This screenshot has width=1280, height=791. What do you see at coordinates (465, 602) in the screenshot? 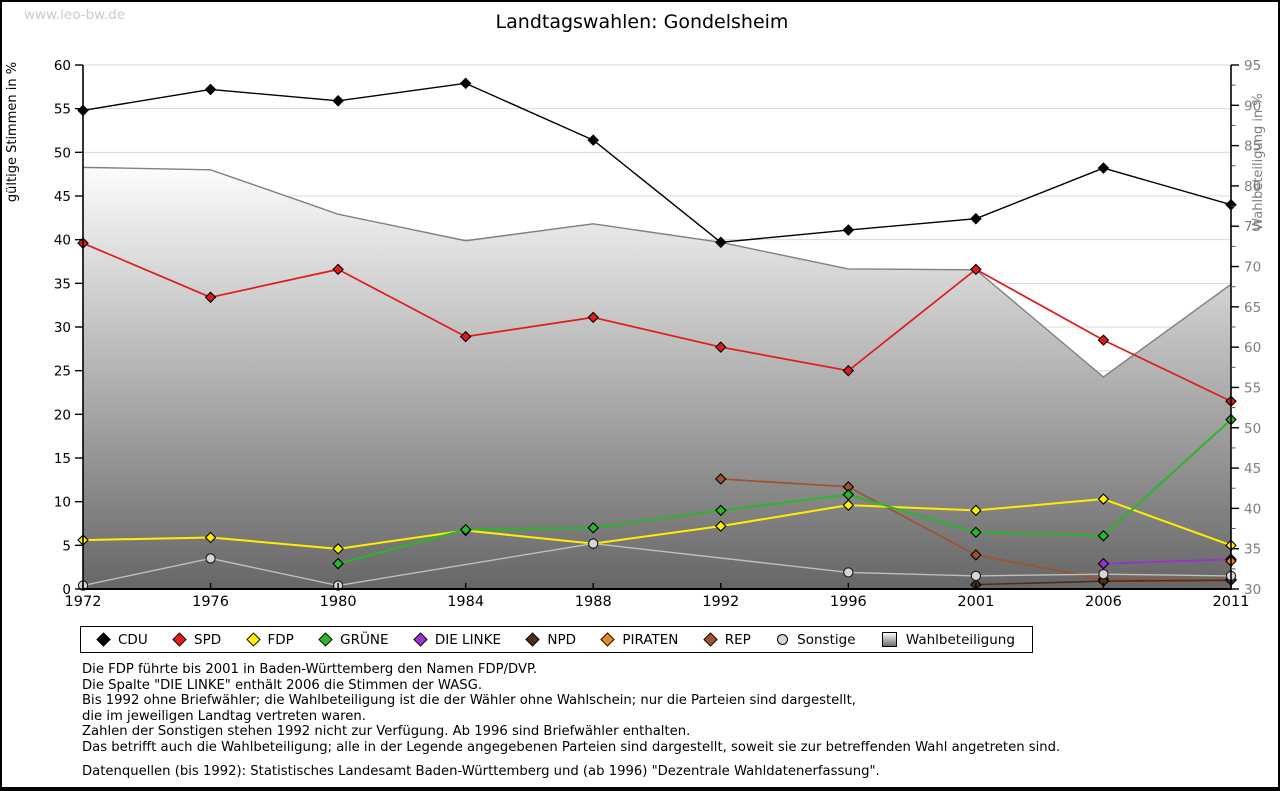
I see `x-axis-year-label: 1984` at bounding box center [465, 602].